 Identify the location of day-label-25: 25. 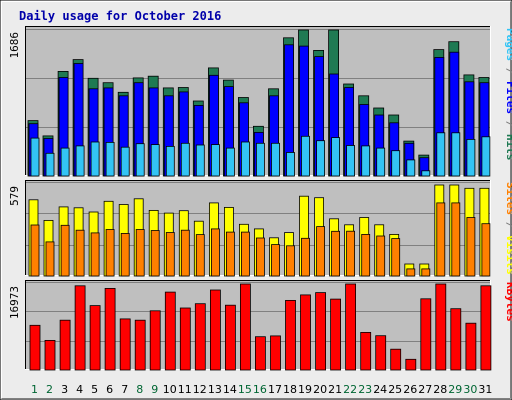
(395, 389).